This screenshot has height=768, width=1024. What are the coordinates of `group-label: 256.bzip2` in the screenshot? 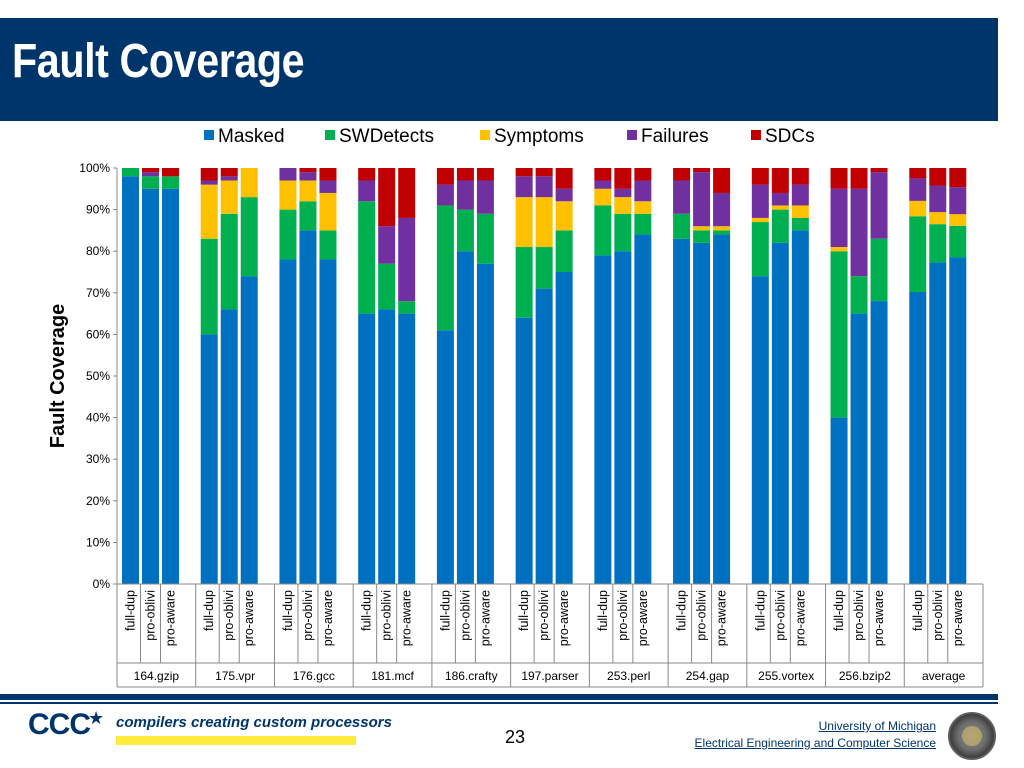 It's located at (865, 676).